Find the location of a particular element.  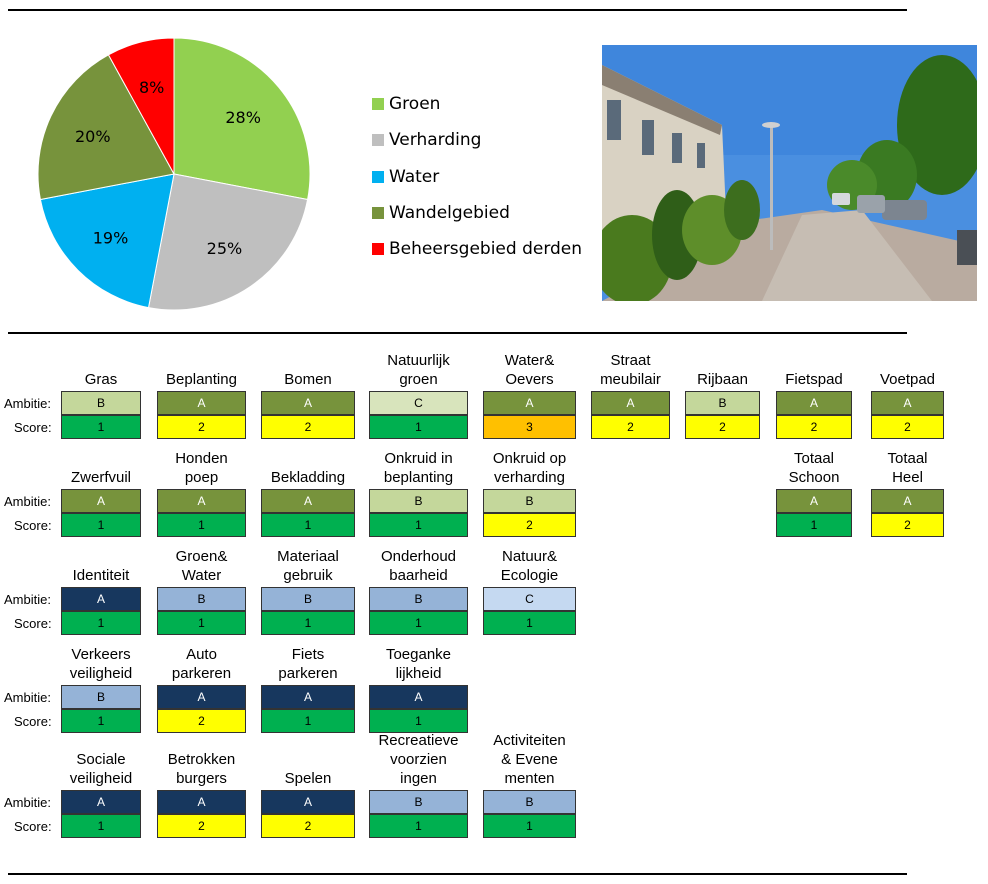

category-label: Verkeers veiligheid is located at coordinates (101, 664).